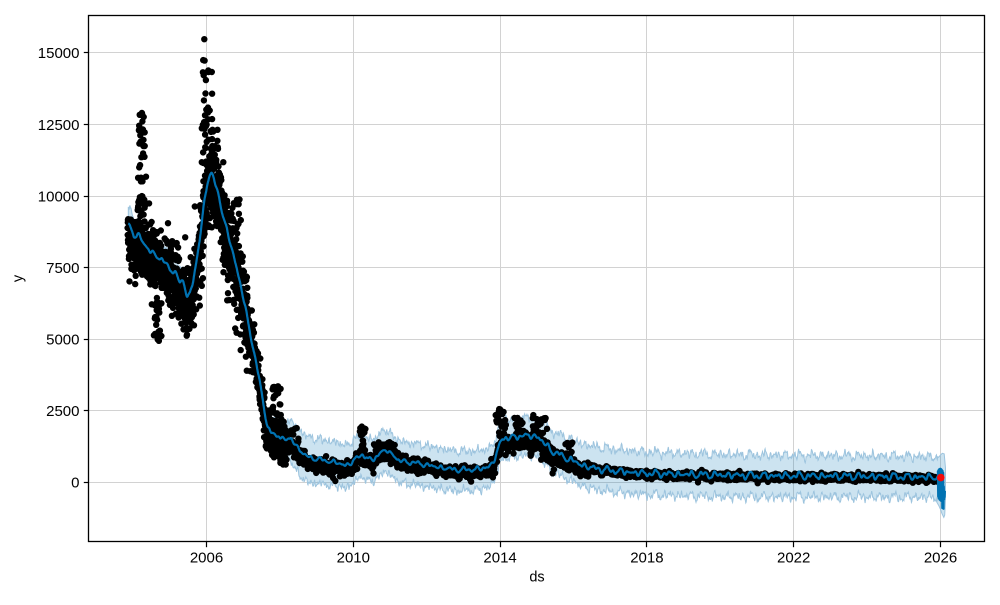  I want to click on svg-text: 2026, so click(940, 558).